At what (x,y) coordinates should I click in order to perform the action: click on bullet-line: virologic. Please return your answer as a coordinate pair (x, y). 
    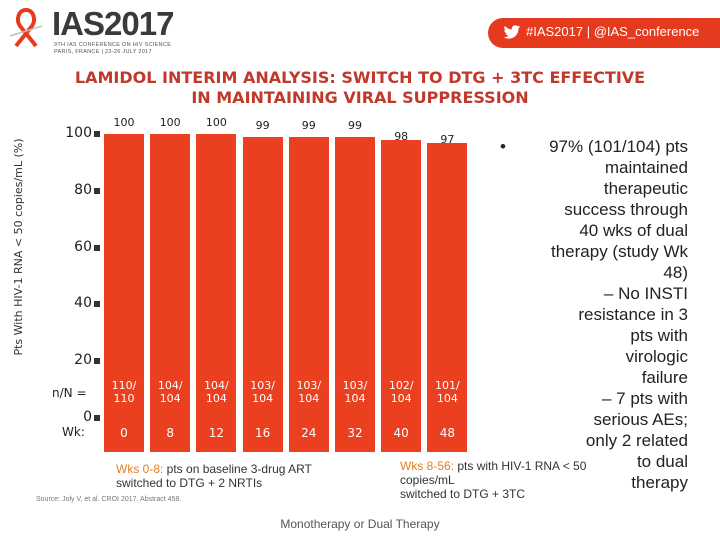
    Looking at the image, I should click on (656, 356).